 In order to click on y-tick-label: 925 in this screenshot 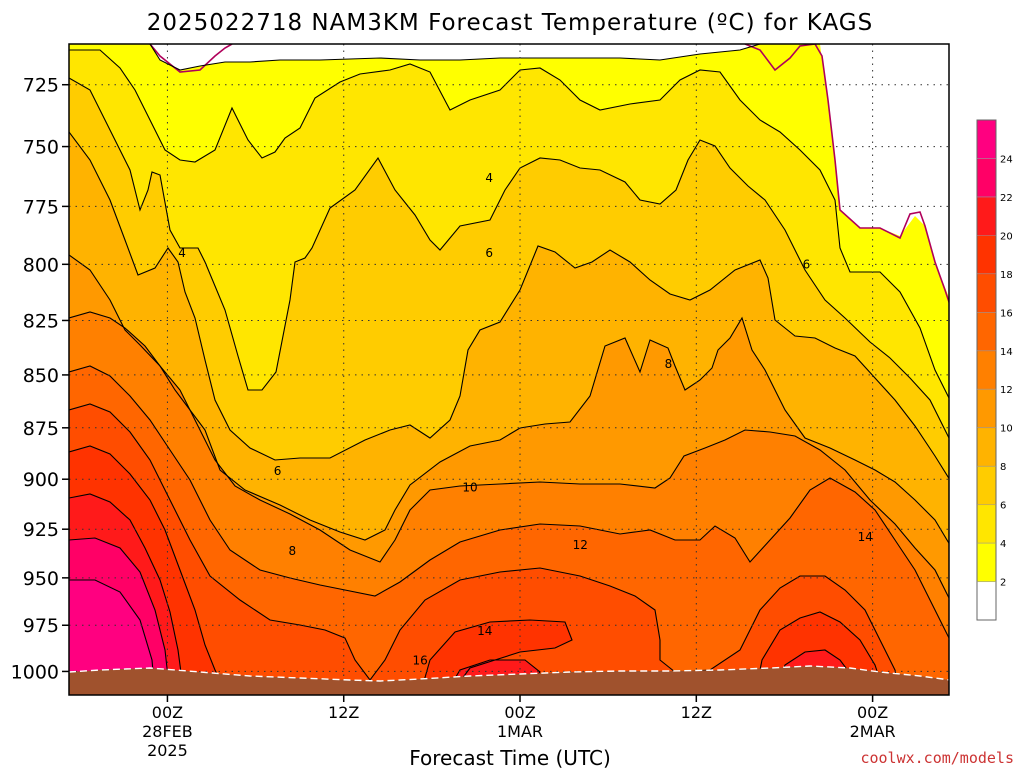, I will do `click(41, 530)`.